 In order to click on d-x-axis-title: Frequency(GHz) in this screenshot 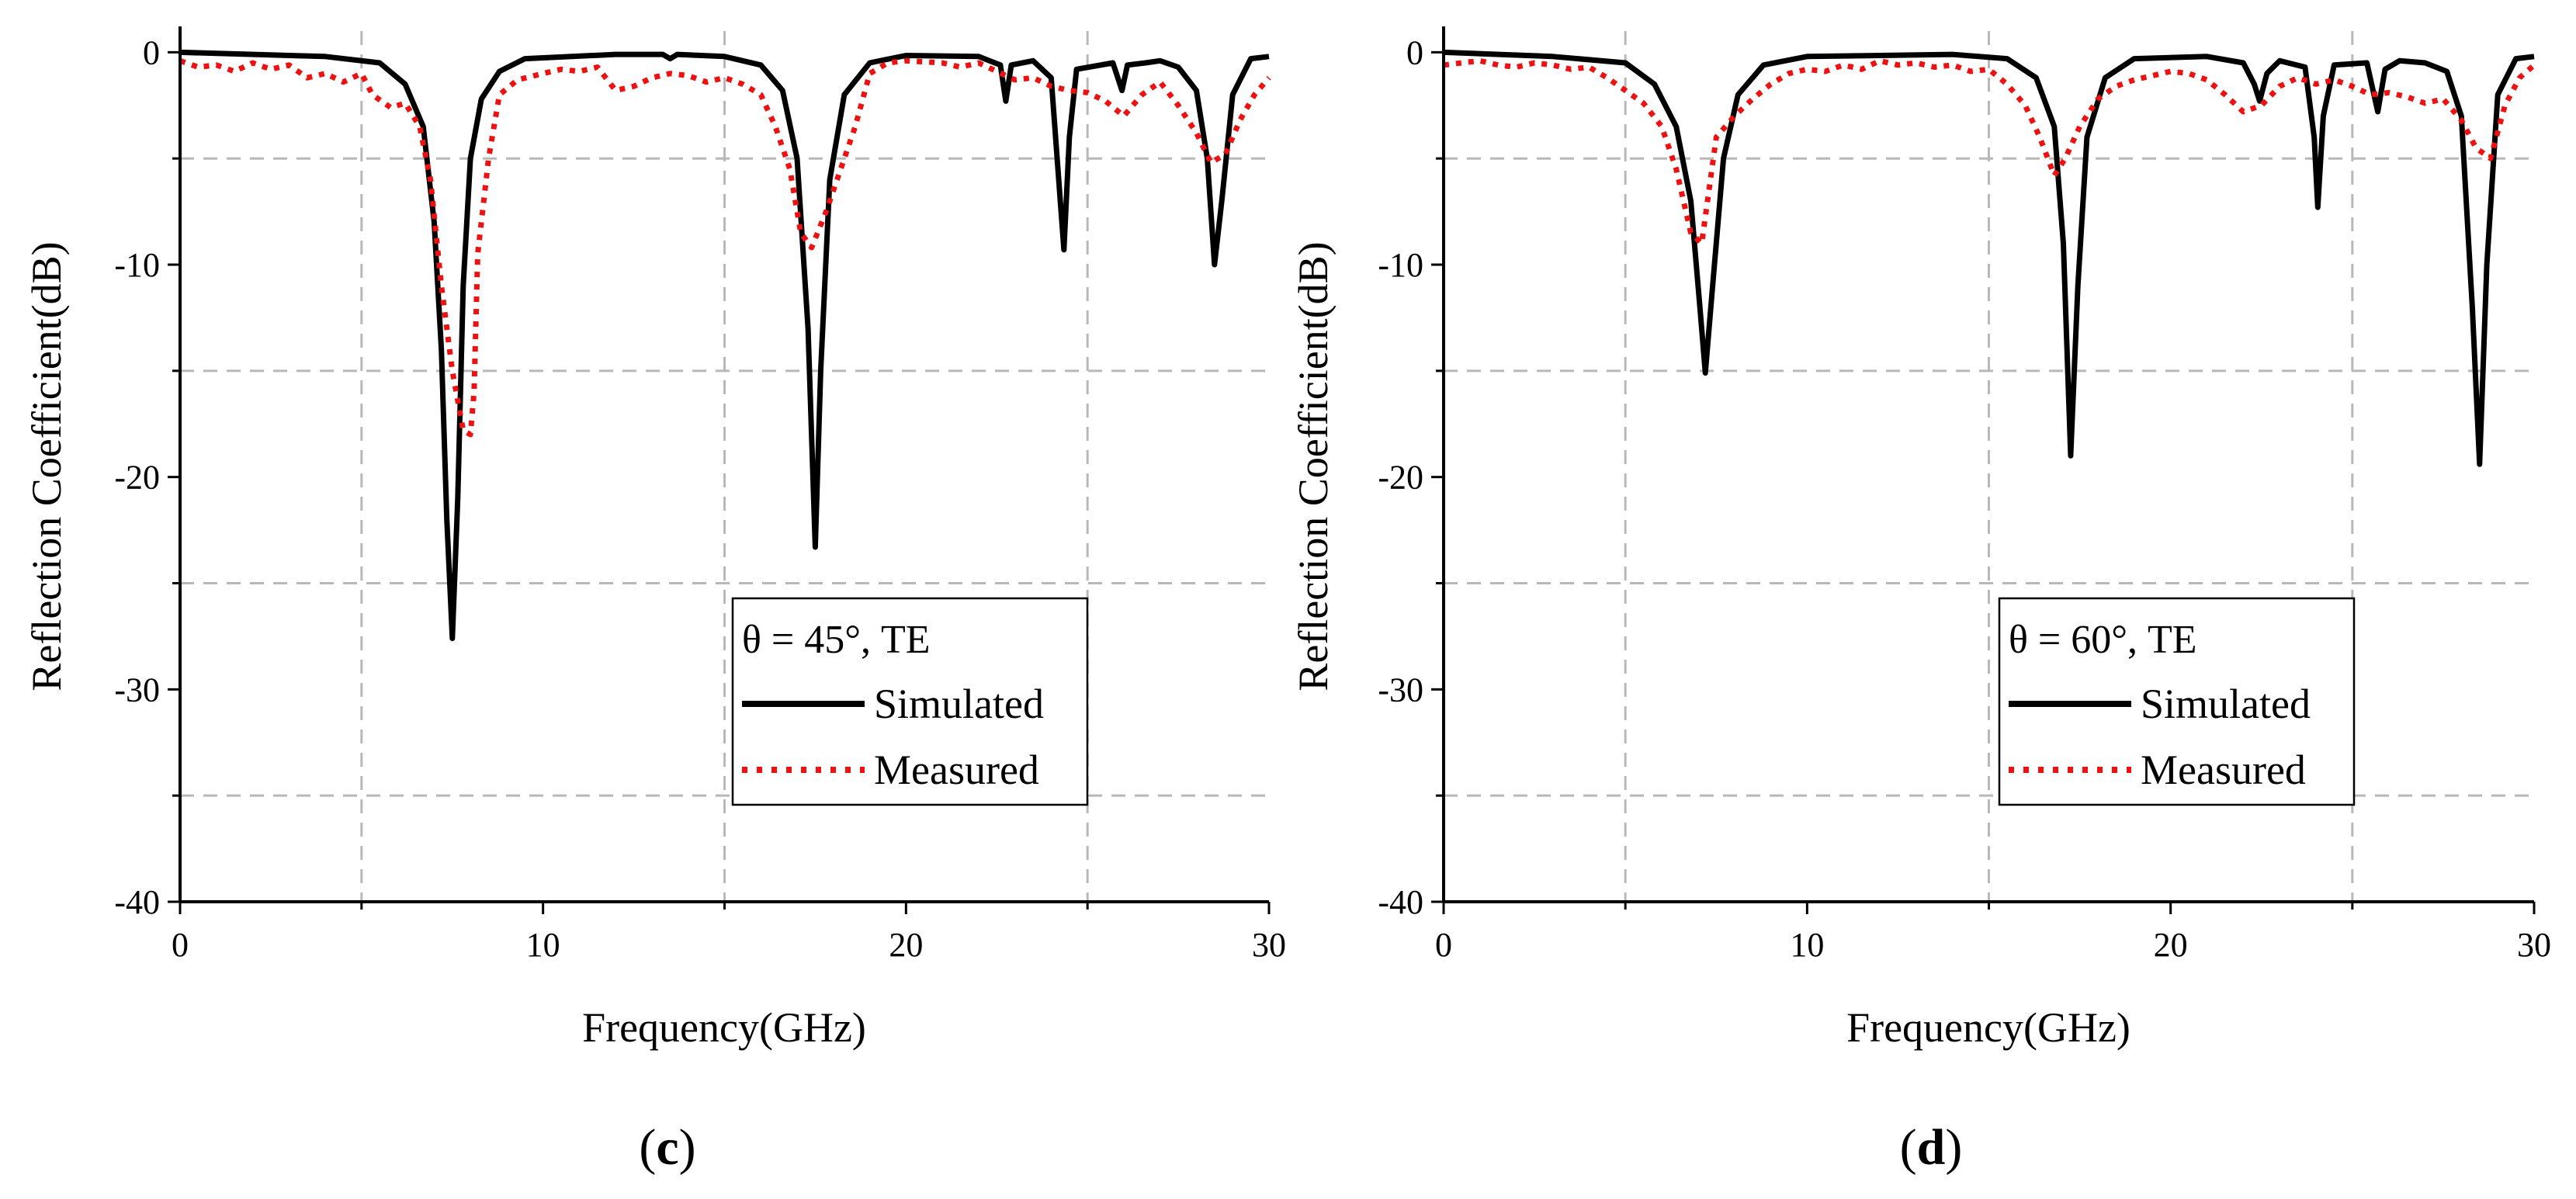, I will do `click(1988, 1027)`.